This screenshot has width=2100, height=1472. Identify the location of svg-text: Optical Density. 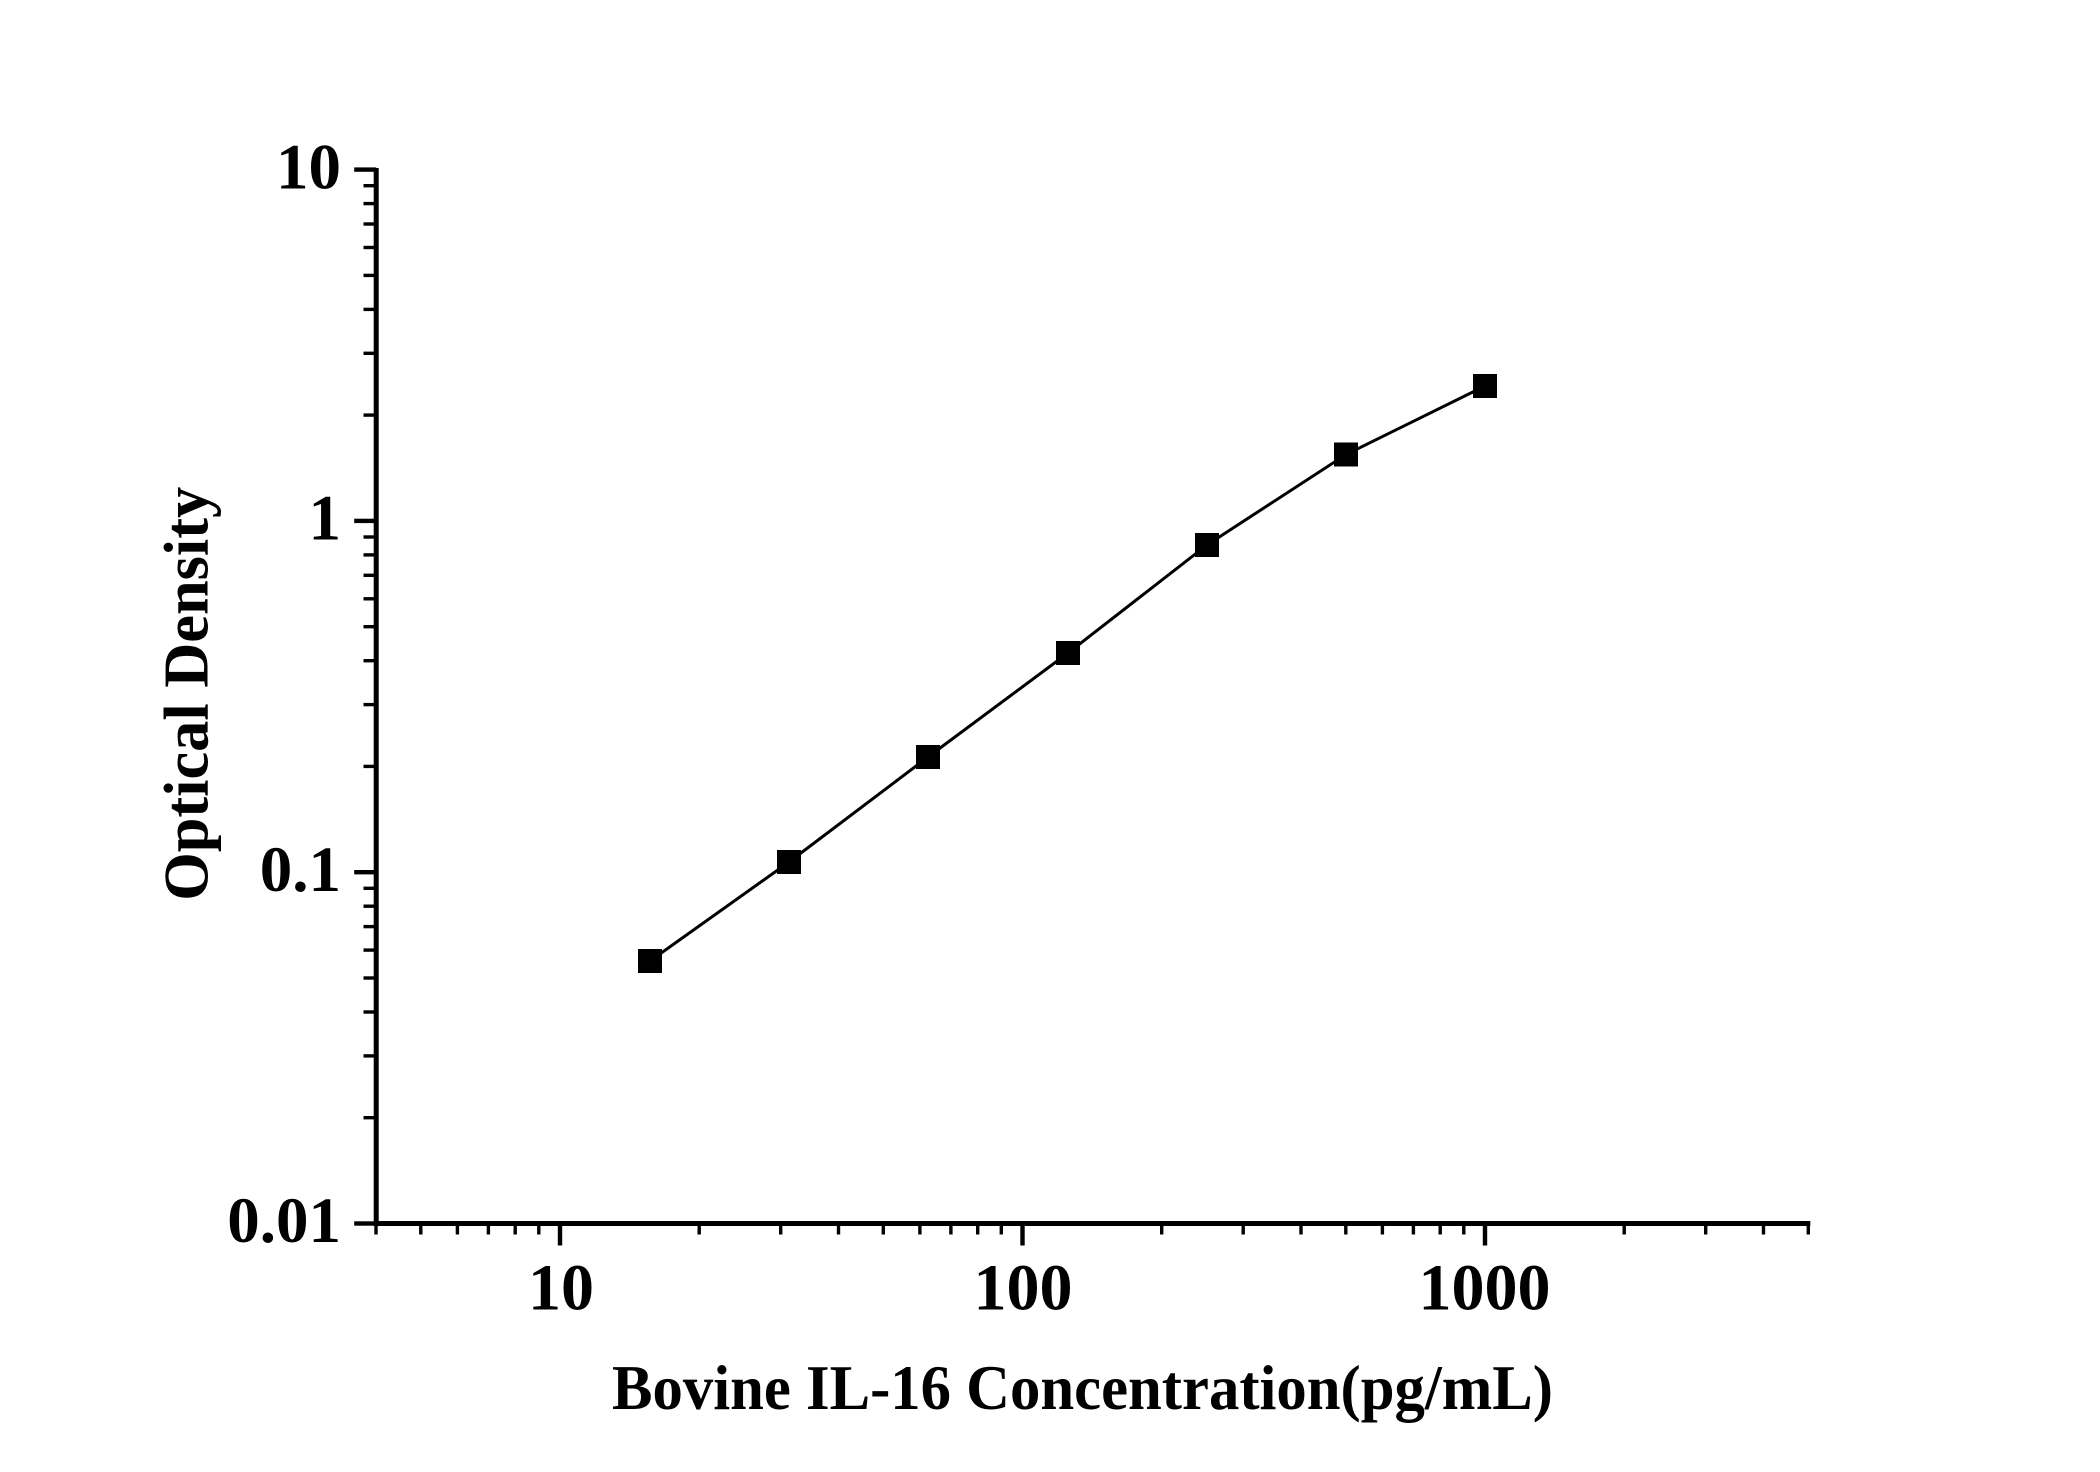
(186, 694).